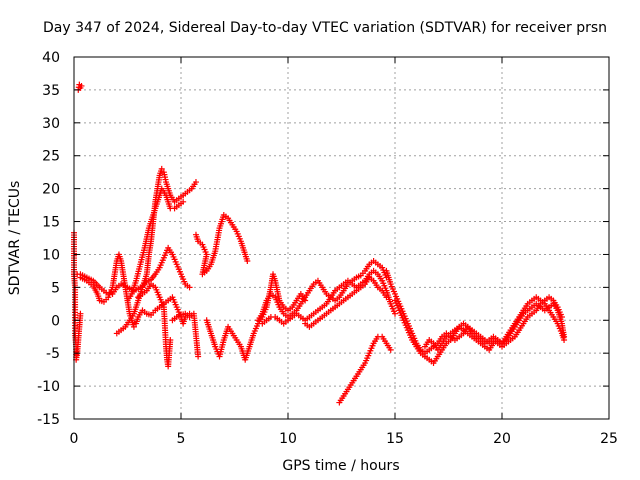  What do you see at coordinates (155, 244) in the screenshot?
I see `series-arc-f` at bounding box center [155, 244].